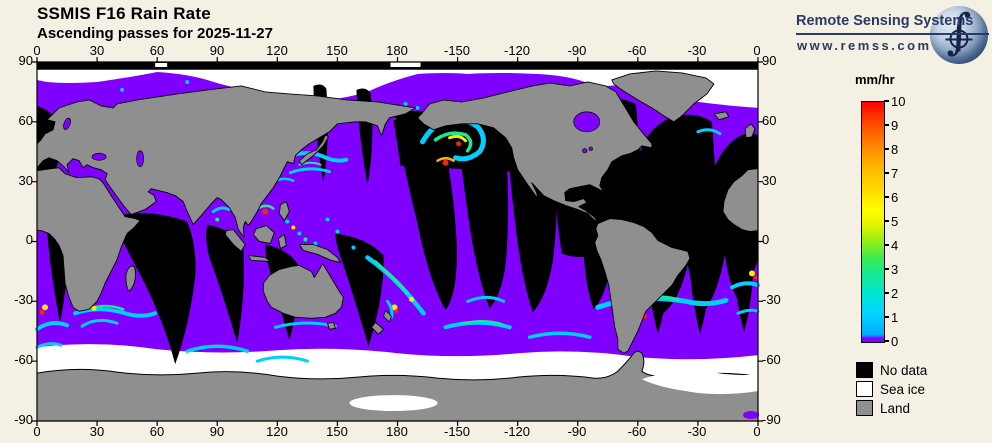  What do you see at coordinates (895, 408) in the screenshot?
I see `legend-label: Land` at bounding box center [895, 408].